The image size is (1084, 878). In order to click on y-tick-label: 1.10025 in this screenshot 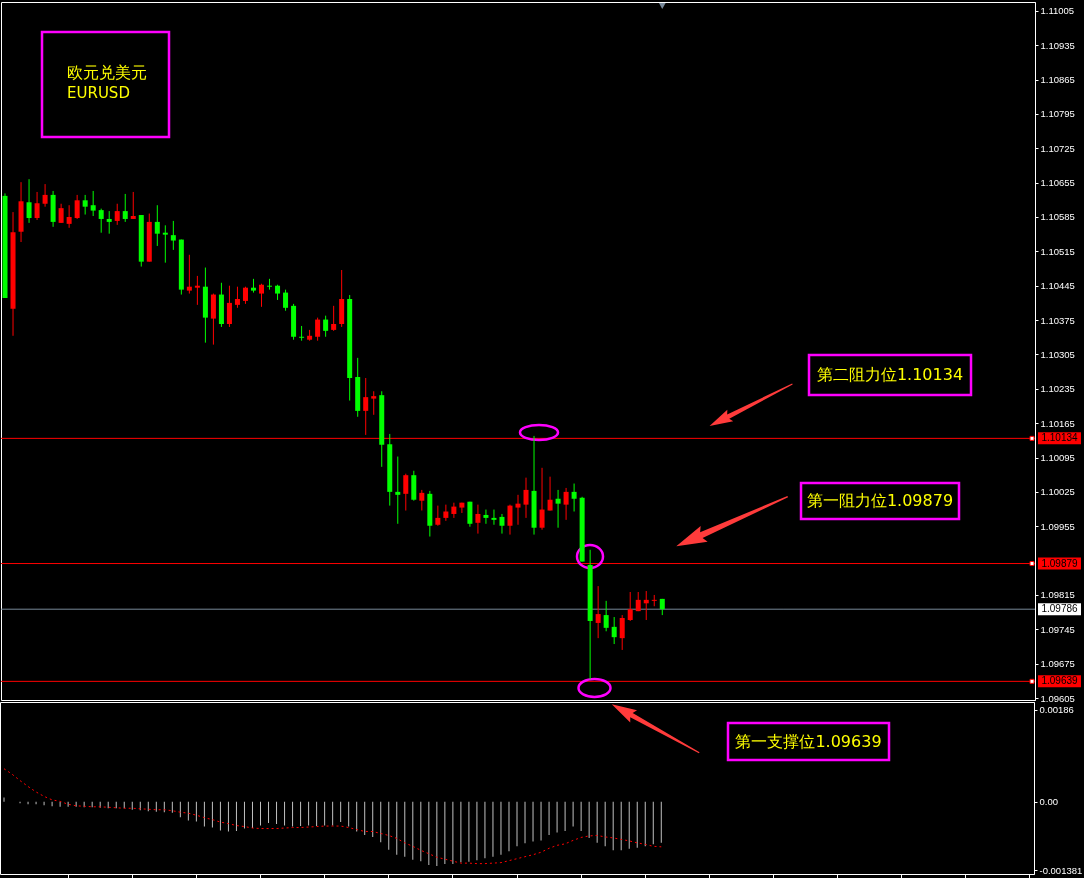, I will do `click(1057, 492)`.